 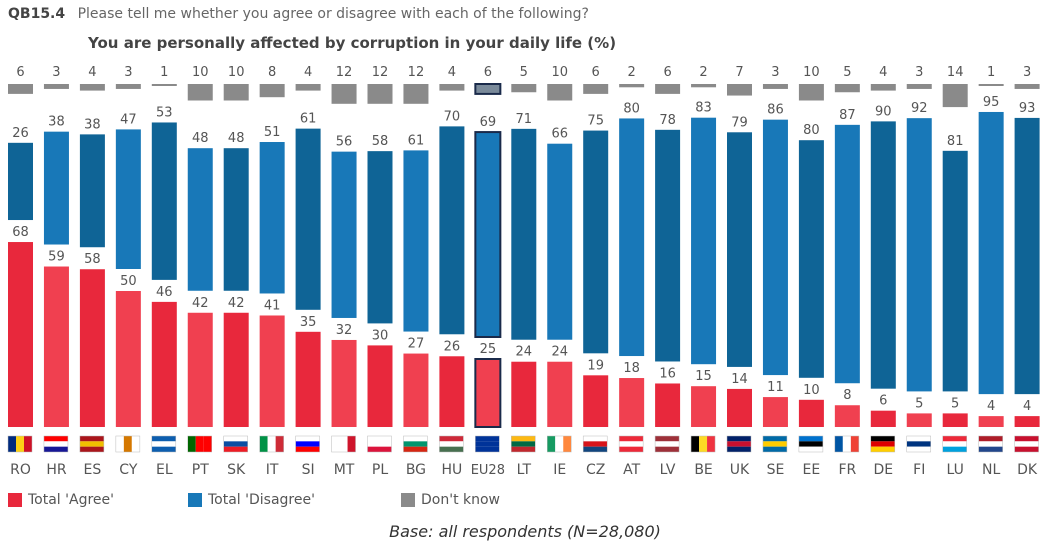 I want to click on bar-dontknow-sk, so click(x=236, y=92).